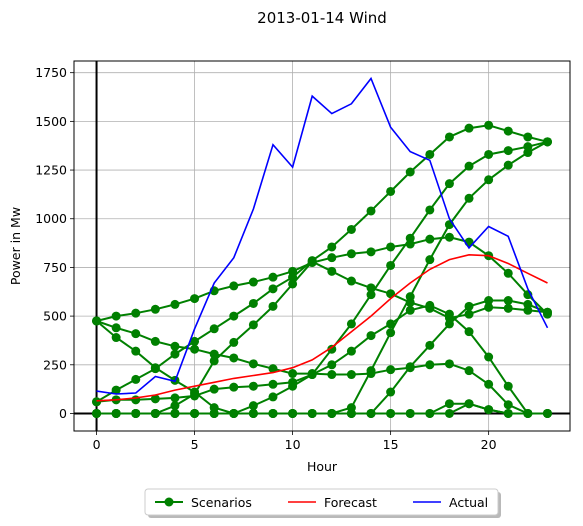 This screenshot has height=526, width=583. What do you see at coordinates (51, 218) in the screenshot?
I see `y-tick-label: 1000` at bounding box center [51, 218].